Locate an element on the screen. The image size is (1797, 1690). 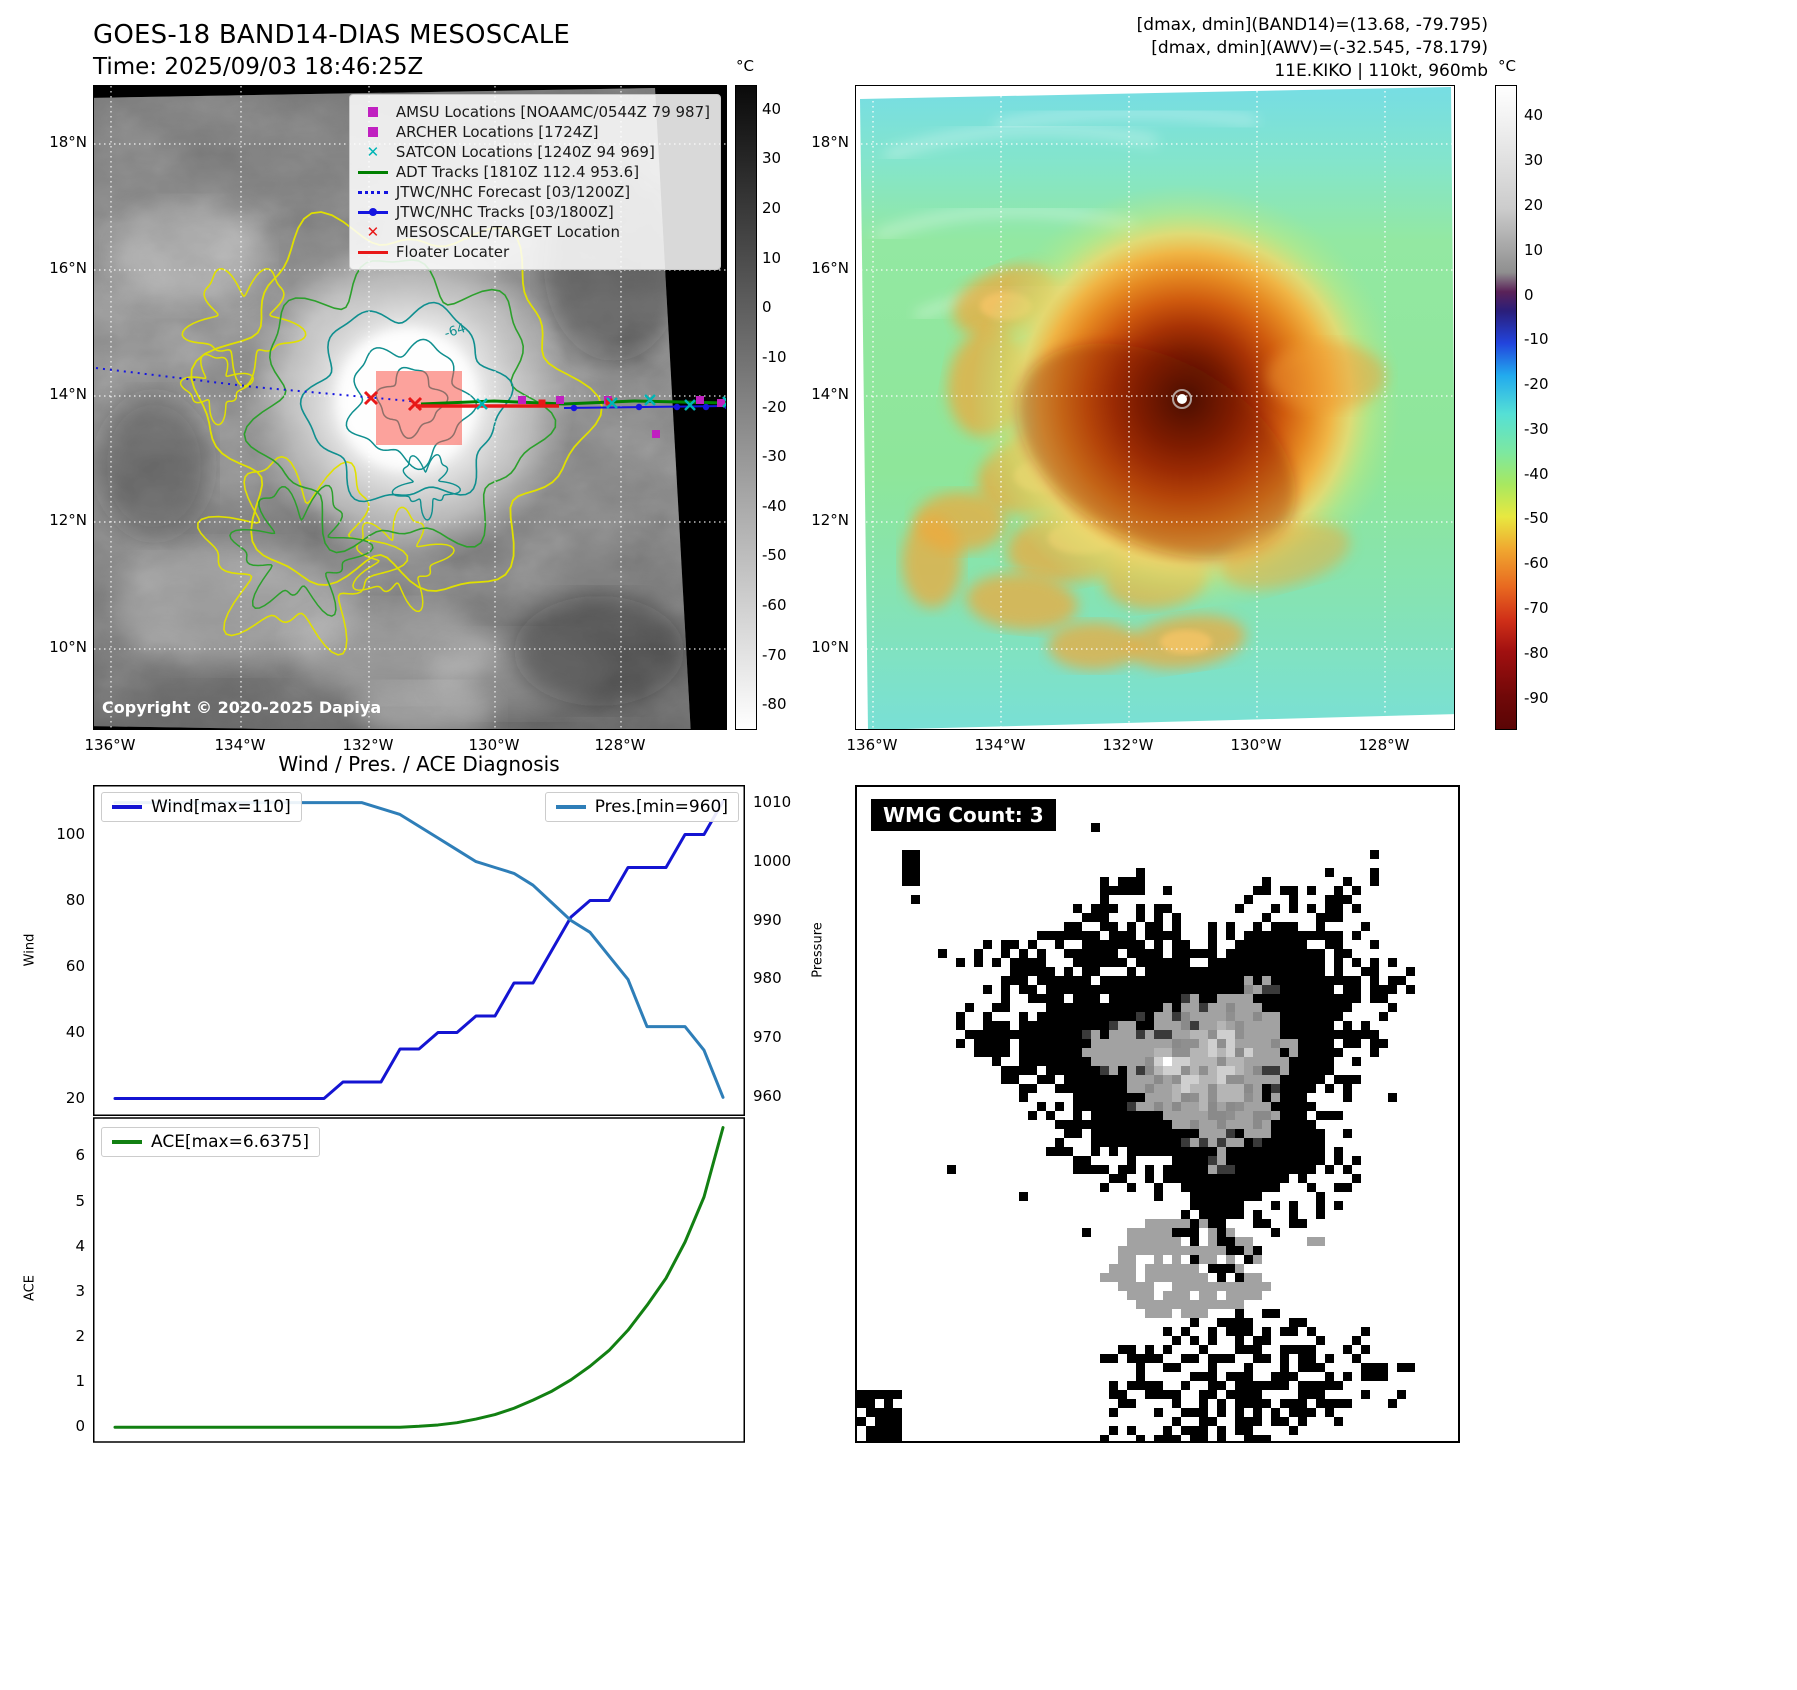
ace-legend: ACE[max=6.6375] is located at coordinates (210, 1142).